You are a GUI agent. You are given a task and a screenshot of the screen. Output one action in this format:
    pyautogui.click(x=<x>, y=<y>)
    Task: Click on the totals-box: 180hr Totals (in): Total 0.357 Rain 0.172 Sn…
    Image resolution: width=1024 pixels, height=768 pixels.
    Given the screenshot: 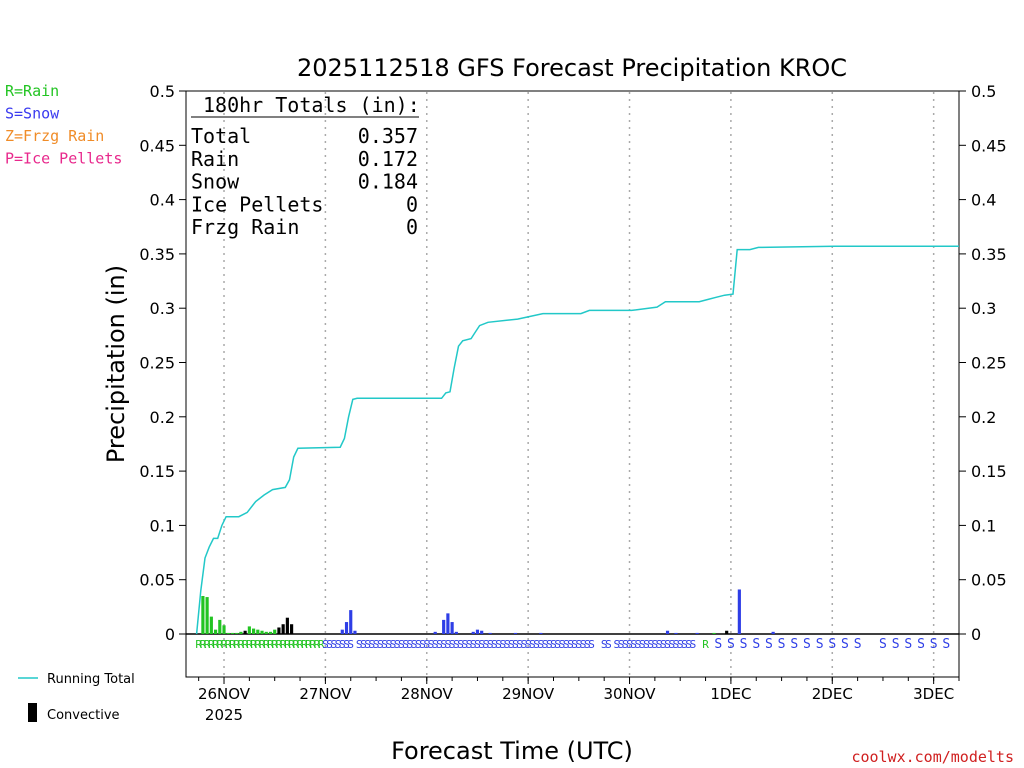 What is the action you would take?
    pyautogui.click(x=305, y=166)
    